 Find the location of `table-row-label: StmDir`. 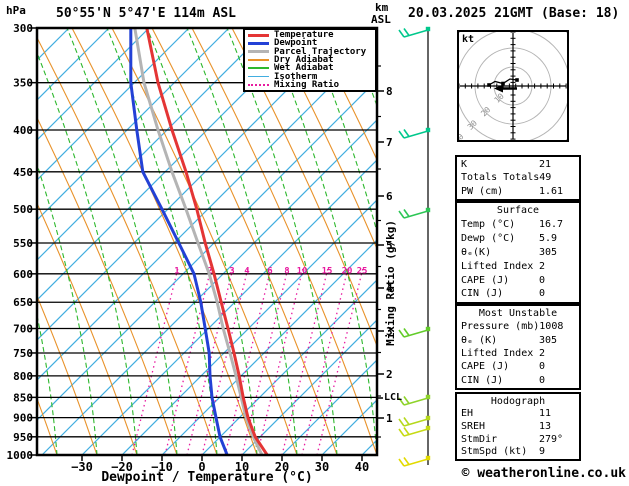

table-row-label: StmDir is located at coordinates (479, 439).